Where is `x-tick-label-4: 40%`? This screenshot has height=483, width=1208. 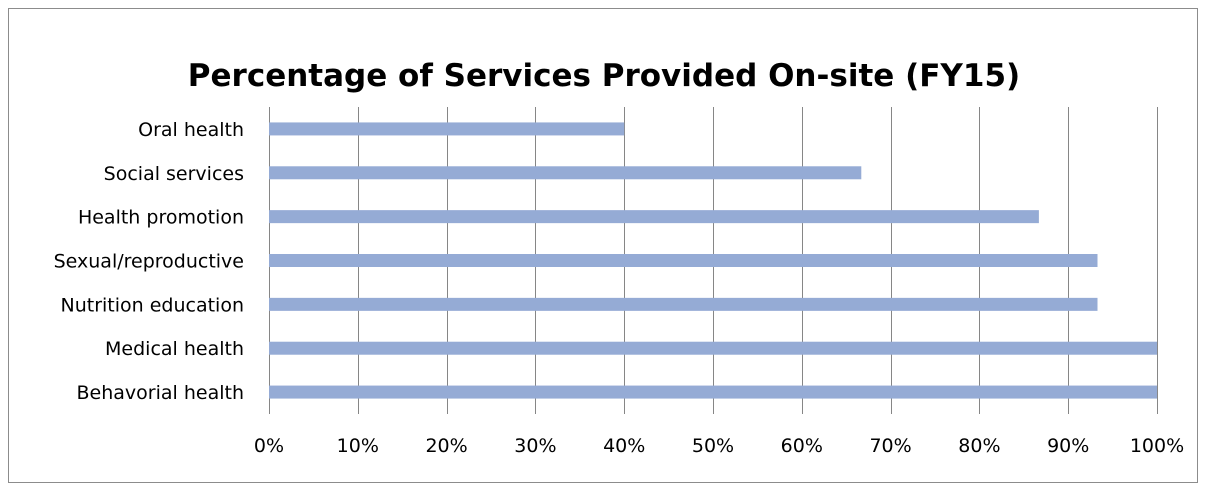
x-tick-label-4: 40% is located at coordinates (624, 446).